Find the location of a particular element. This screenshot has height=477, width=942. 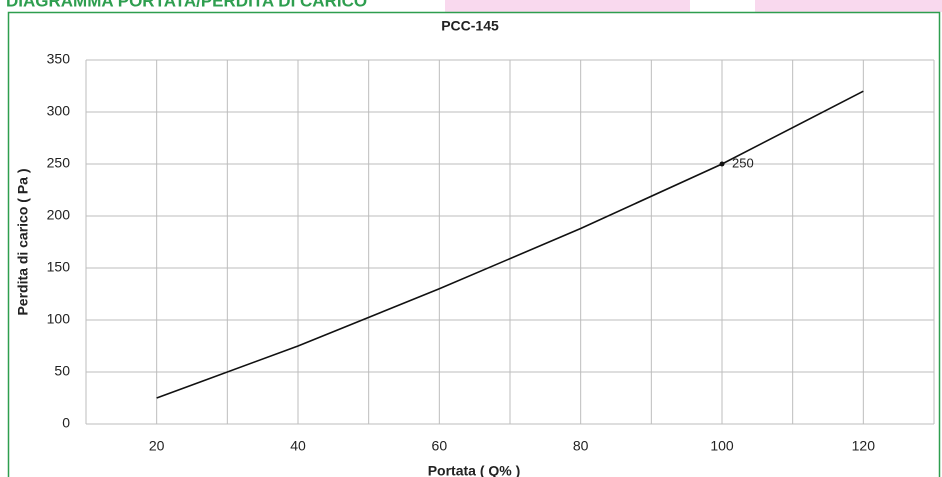

y-axis-title: Perdita di carico ( Pa ) is located at coordinates (23, 241).